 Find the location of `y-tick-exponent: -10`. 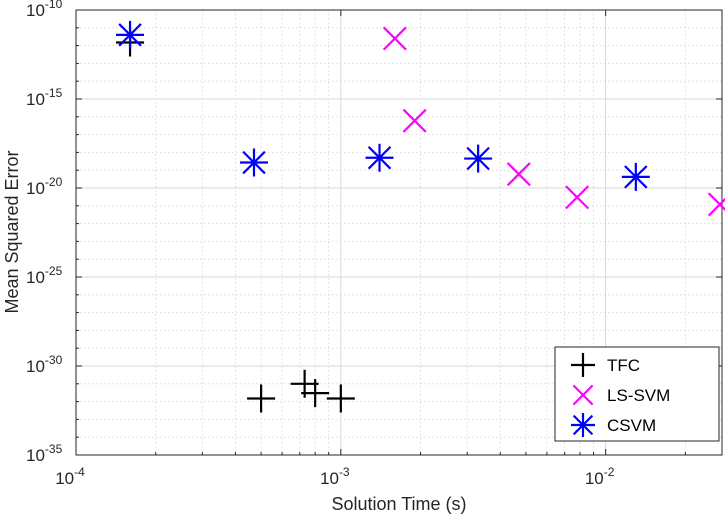

y-tick-exponent: -10 is located at coordinates (54, 5).